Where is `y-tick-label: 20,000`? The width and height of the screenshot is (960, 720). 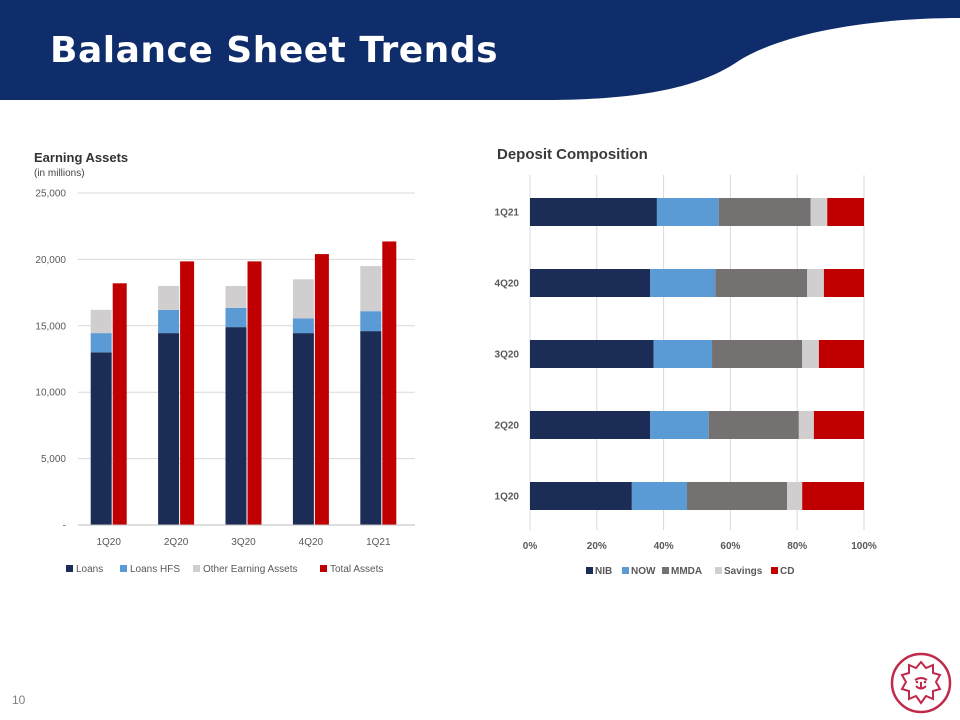
y-tick-label: 20,000 is located at coordinates (50, 260).